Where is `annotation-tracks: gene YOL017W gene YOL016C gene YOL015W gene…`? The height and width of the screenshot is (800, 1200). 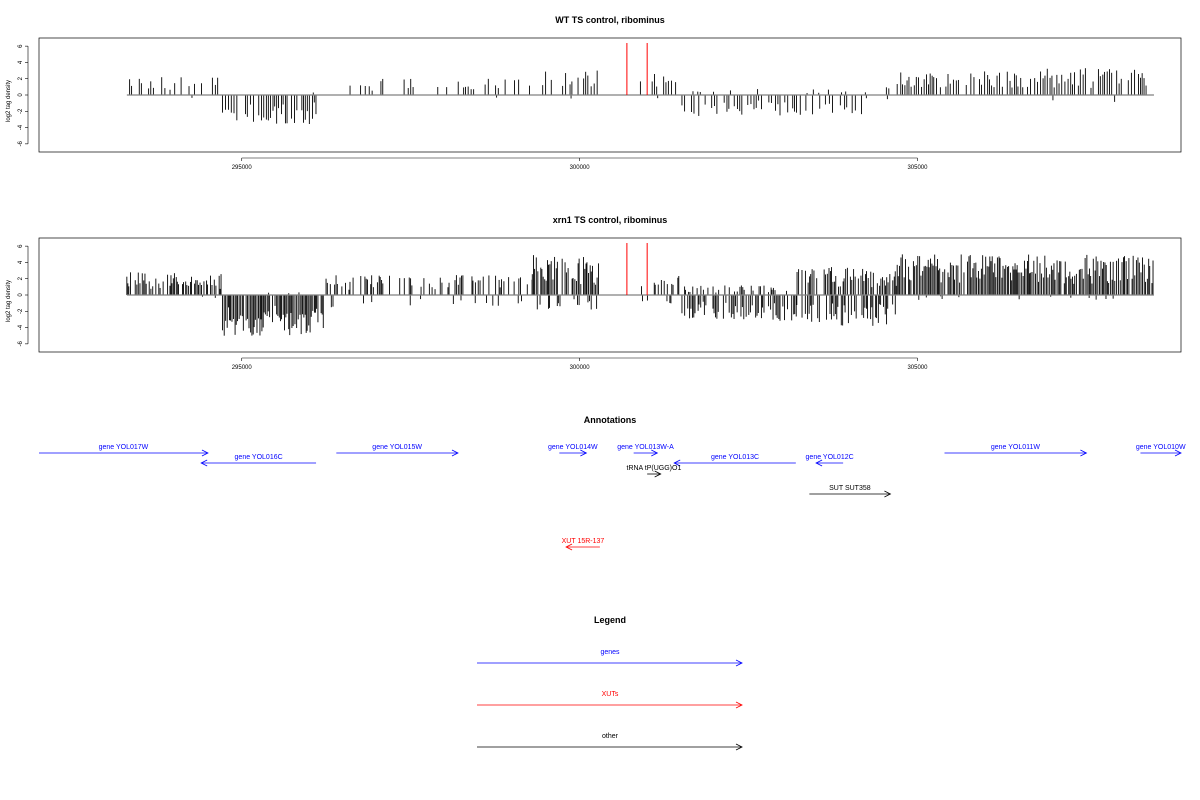
annotation-tracks: gene YOL017W gene YOL016C gene YOL015W gene… is located at coordinates (612, 497).